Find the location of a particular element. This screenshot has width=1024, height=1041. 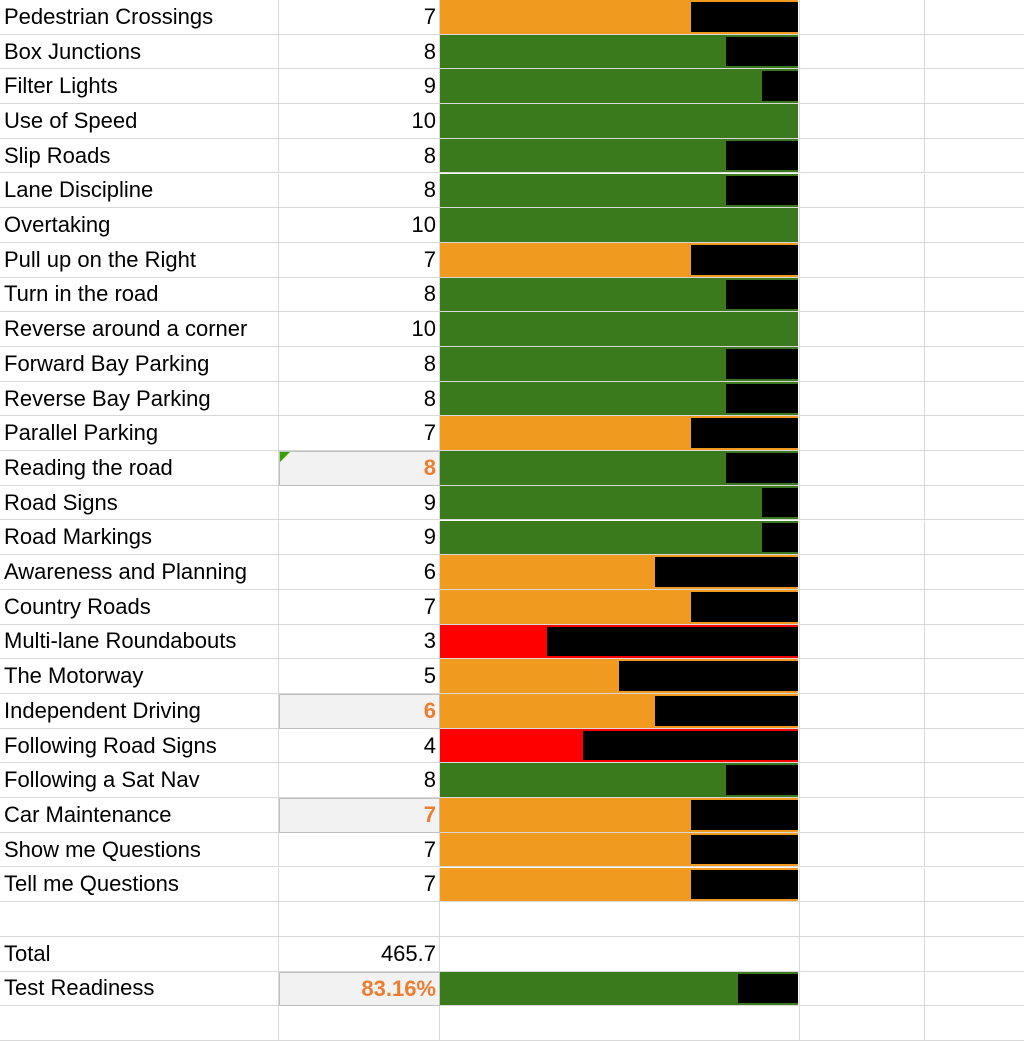

label-cell: Filter Lights is located at coordinates (139, 87).